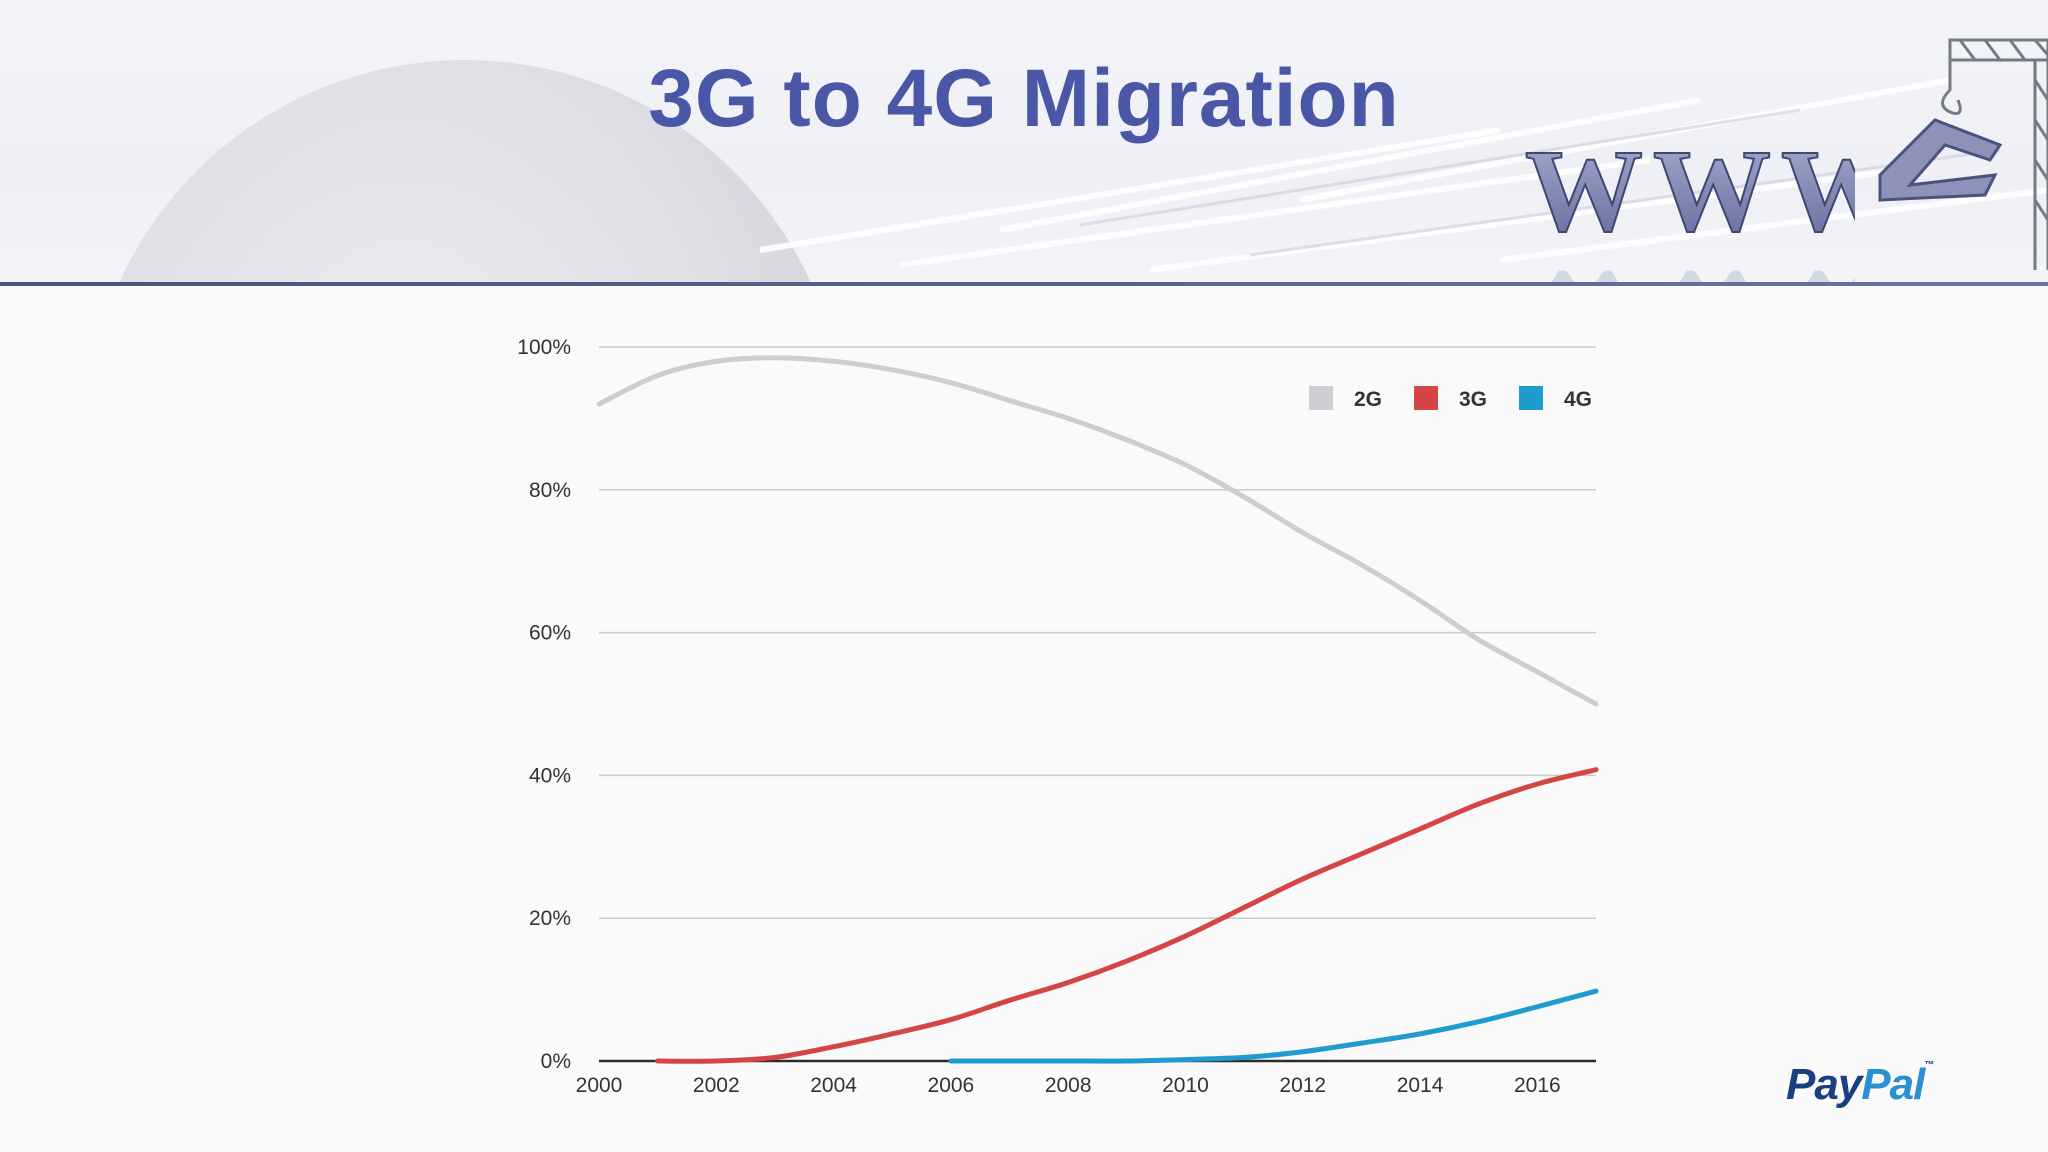 The width and height of the screenshot is (2048, 1152). What do you see at coordinates (550, 490) in the screenshot?
I see `y-tick-label: 80%` at bounding box center [550, 490].